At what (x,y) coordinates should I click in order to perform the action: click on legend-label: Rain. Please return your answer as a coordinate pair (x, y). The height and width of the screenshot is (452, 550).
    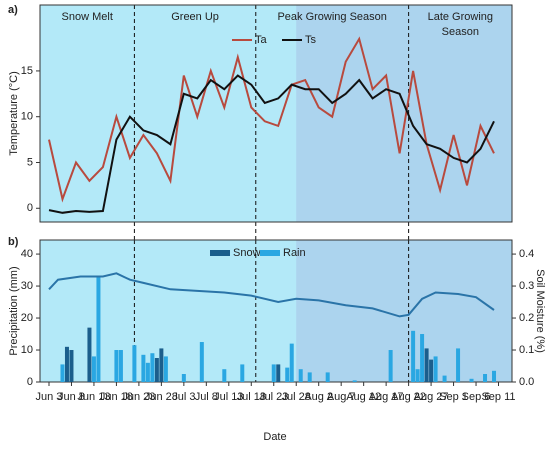
    Looking at the image, I should click on (294, 253).